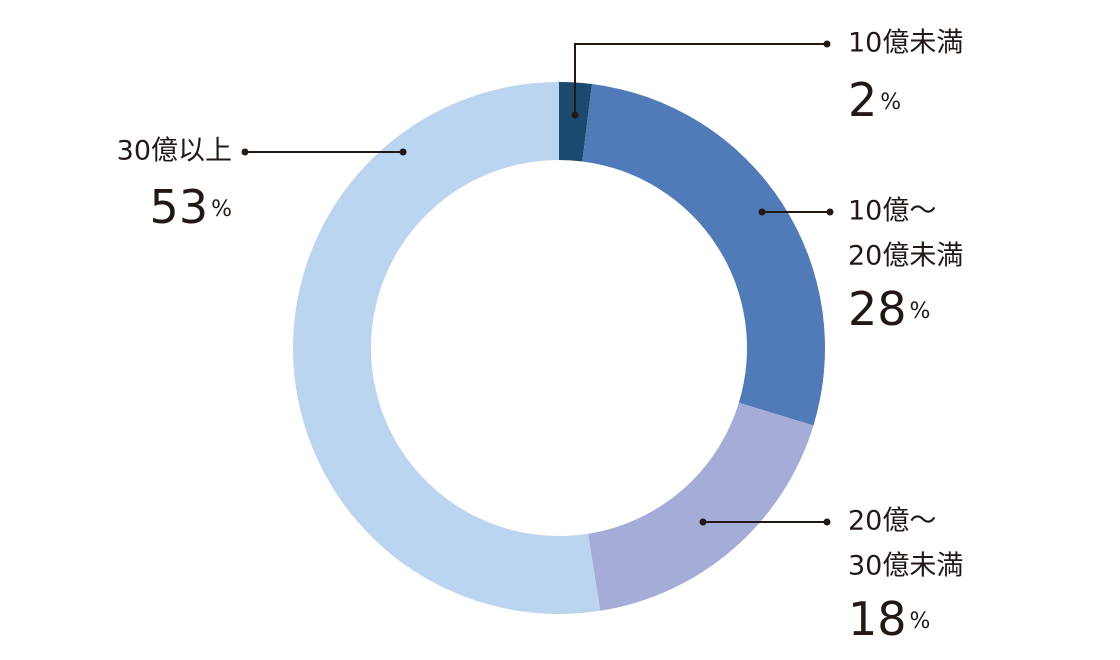  Describe the element at coordinates (174, 151) in the screenshot. I see `category-label: 30億以上` at that location.